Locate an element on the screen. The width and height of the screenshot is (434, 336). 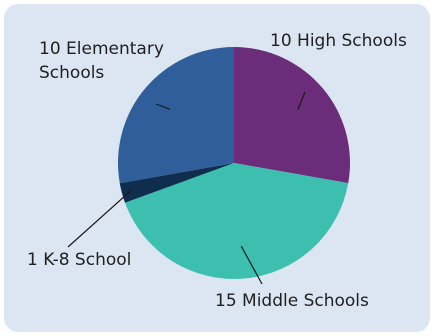
leader-k8-school is located at coordinates (99, 219).